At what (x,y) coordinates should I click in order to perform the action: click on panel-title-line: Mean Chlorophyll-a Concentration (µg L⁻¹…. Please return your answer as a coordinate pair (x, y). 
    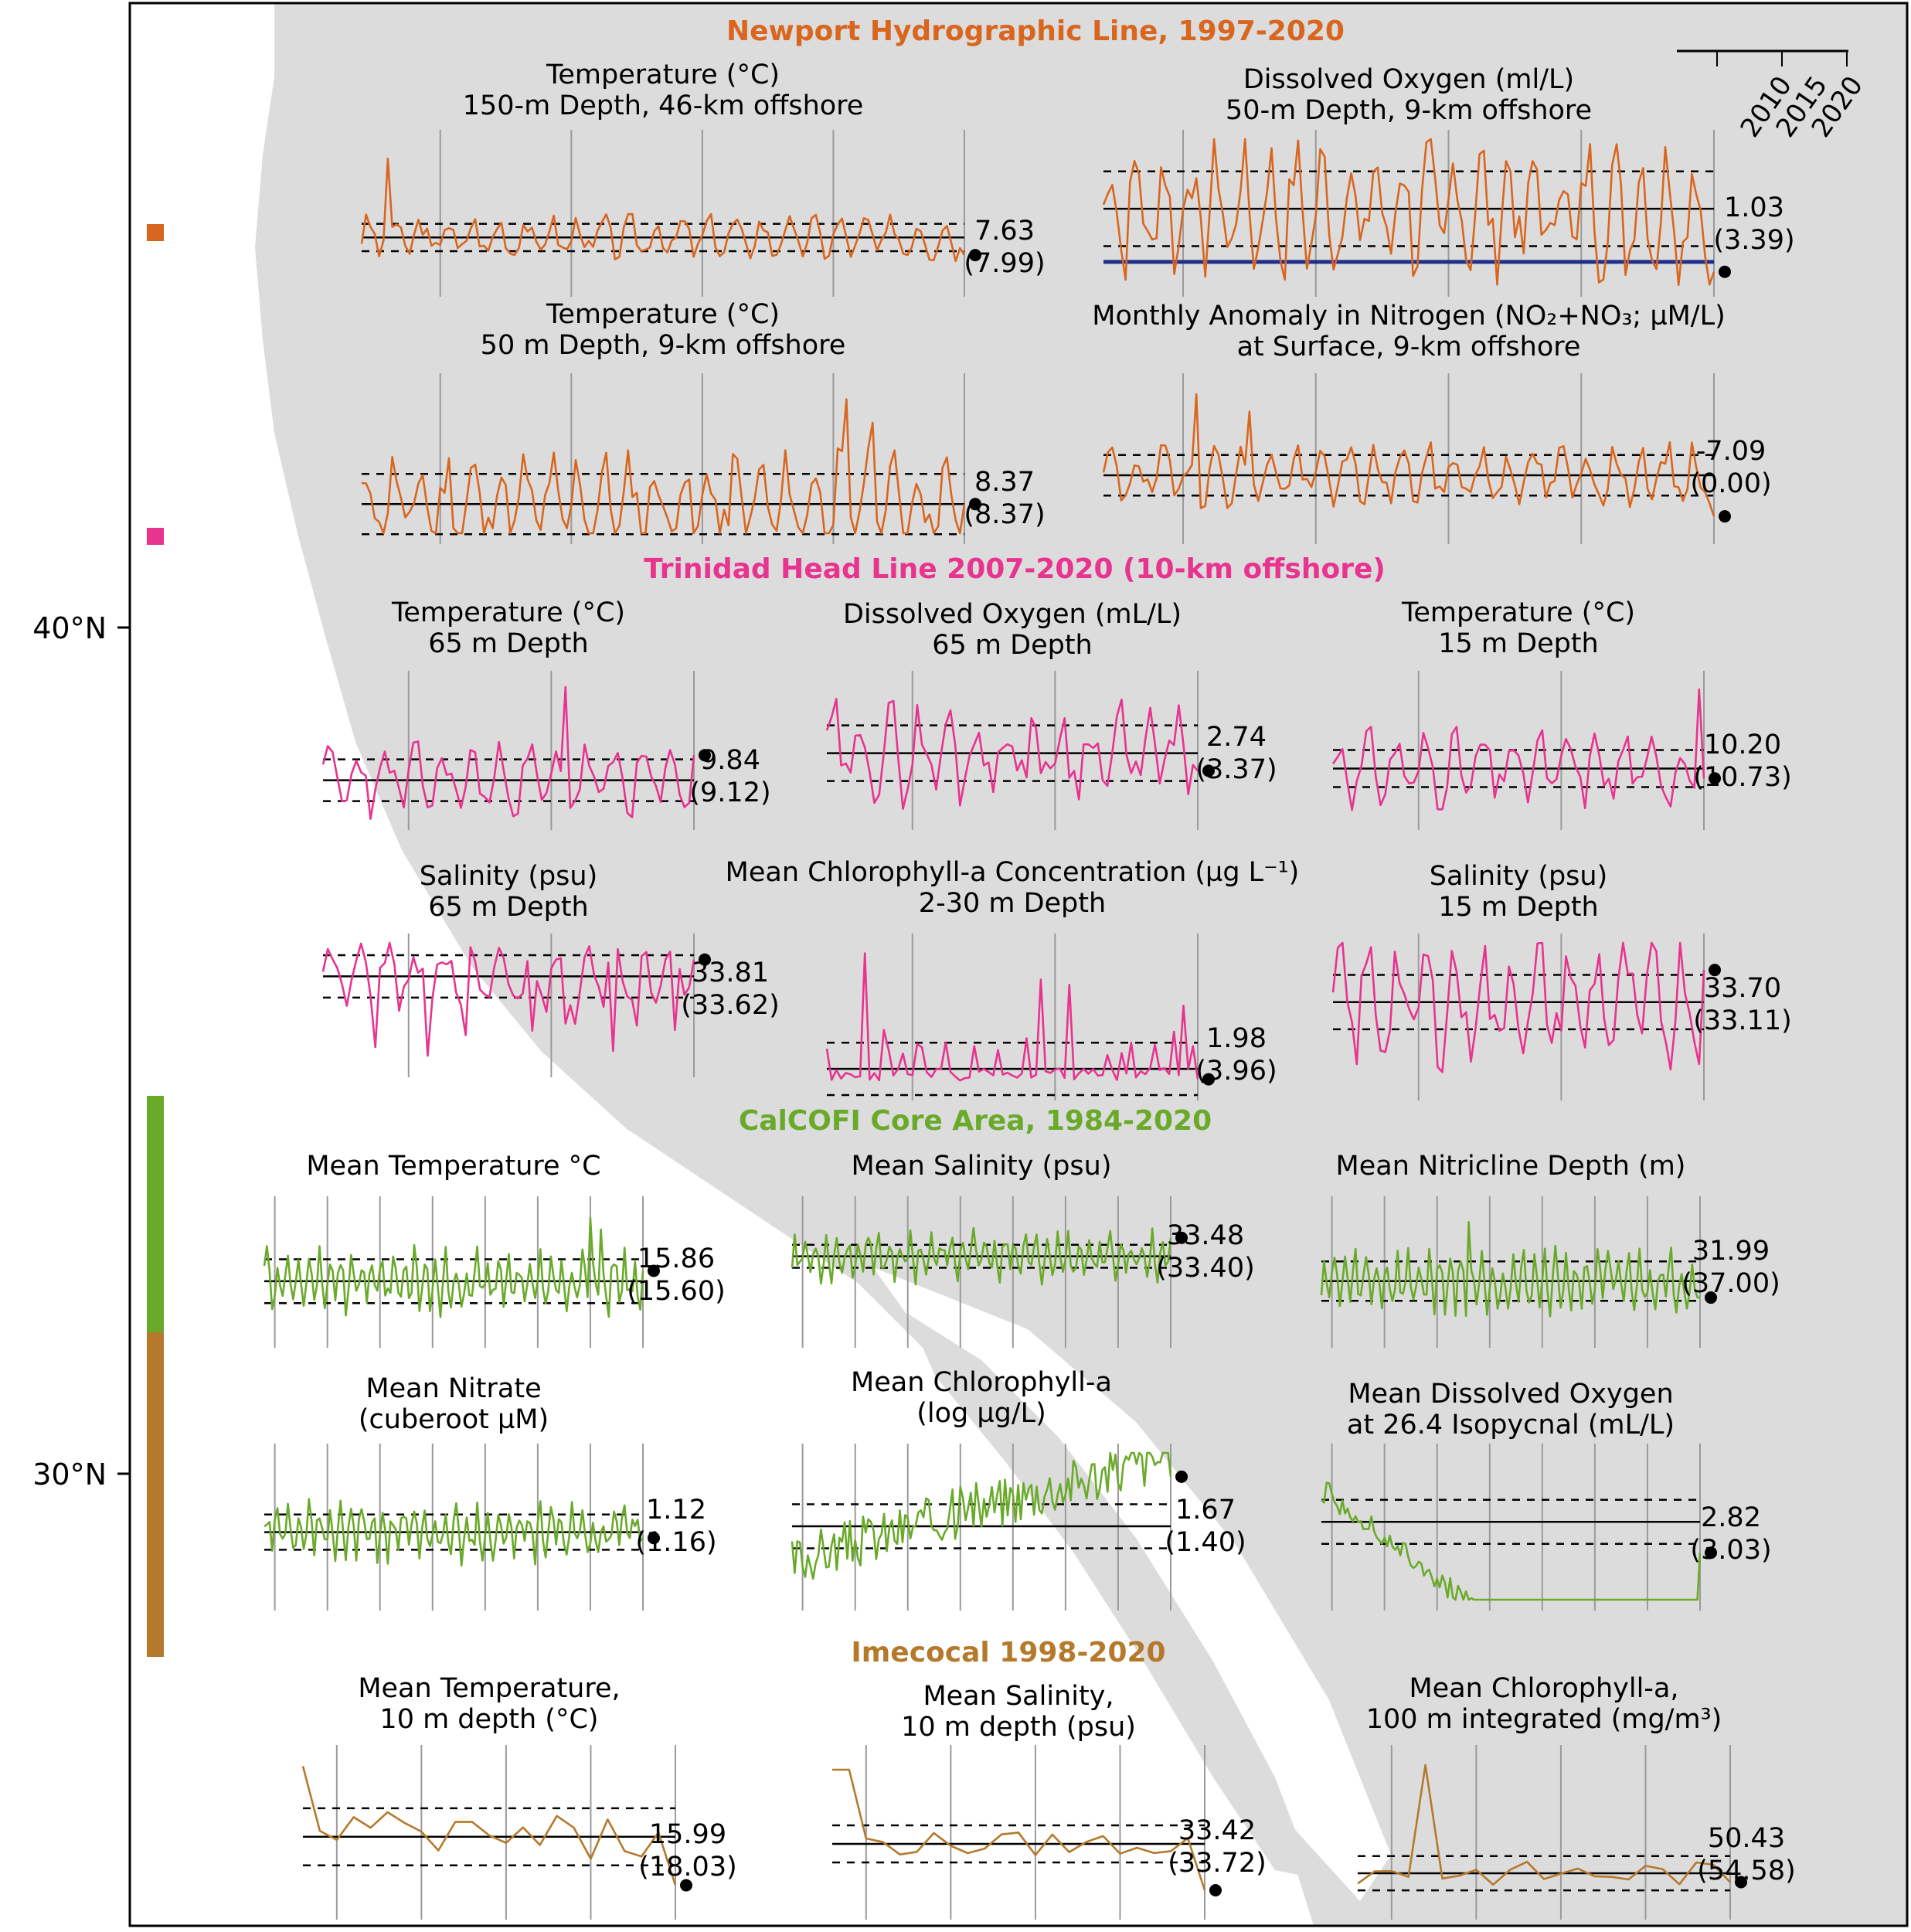
    Looking at the image, I should click on (1013, 872).